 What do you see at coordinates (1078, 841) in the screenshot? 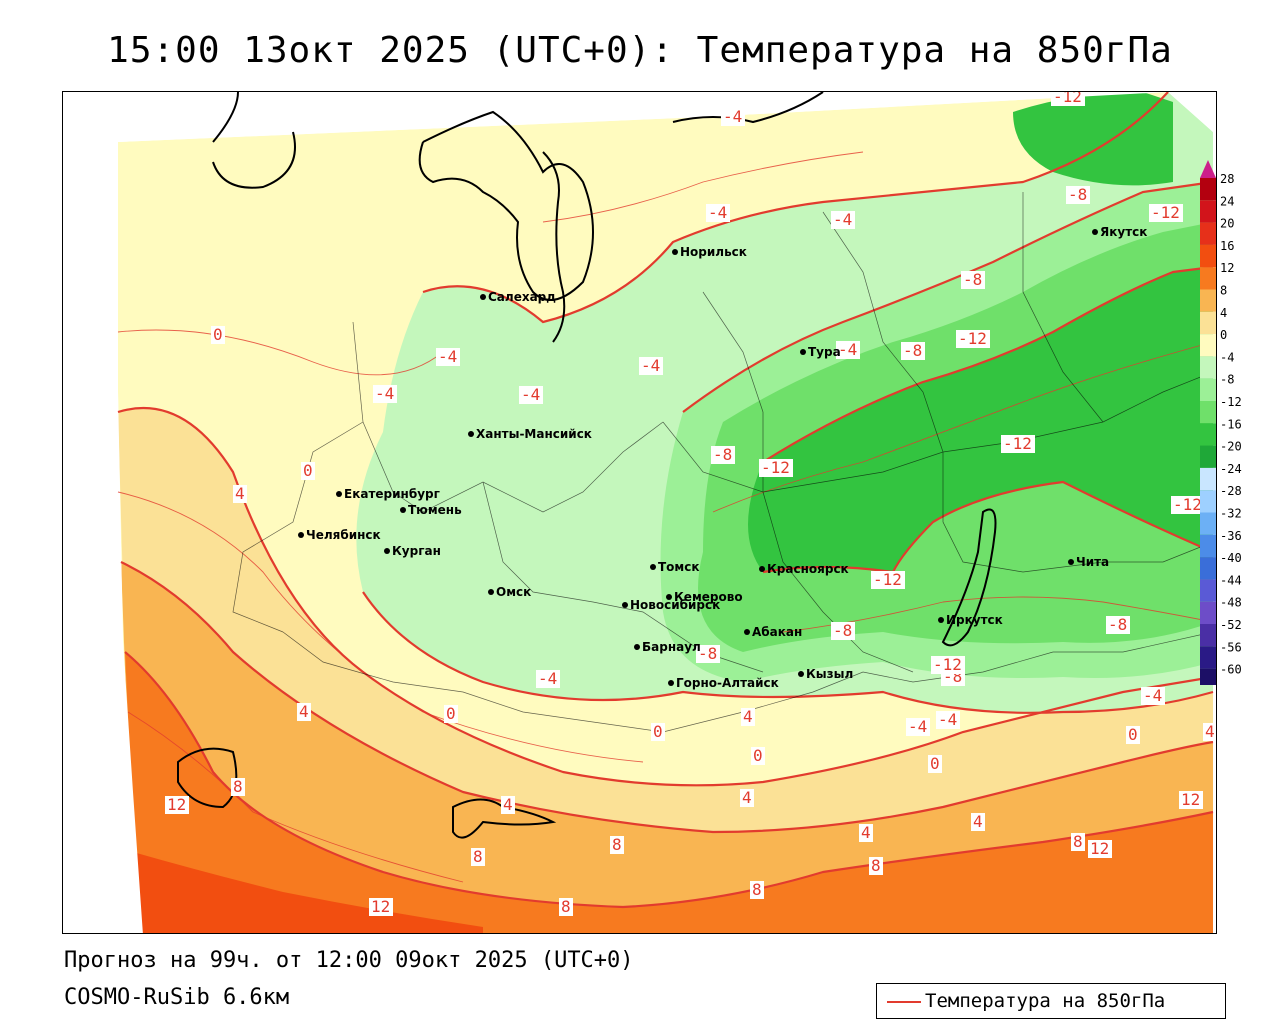
I see `contour-label-text: 8` at bounding box center [1078, 841].